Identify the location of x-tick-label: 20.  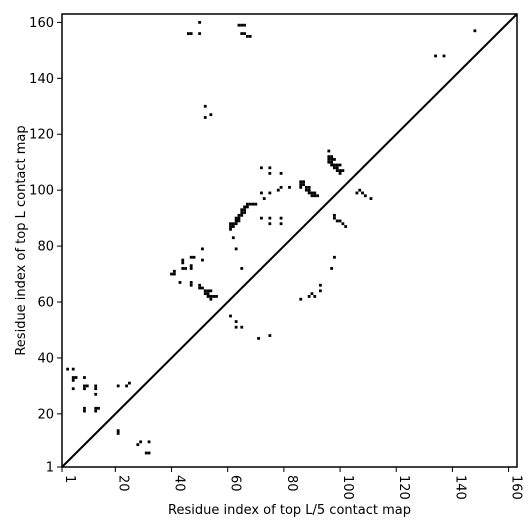
(122, 483).